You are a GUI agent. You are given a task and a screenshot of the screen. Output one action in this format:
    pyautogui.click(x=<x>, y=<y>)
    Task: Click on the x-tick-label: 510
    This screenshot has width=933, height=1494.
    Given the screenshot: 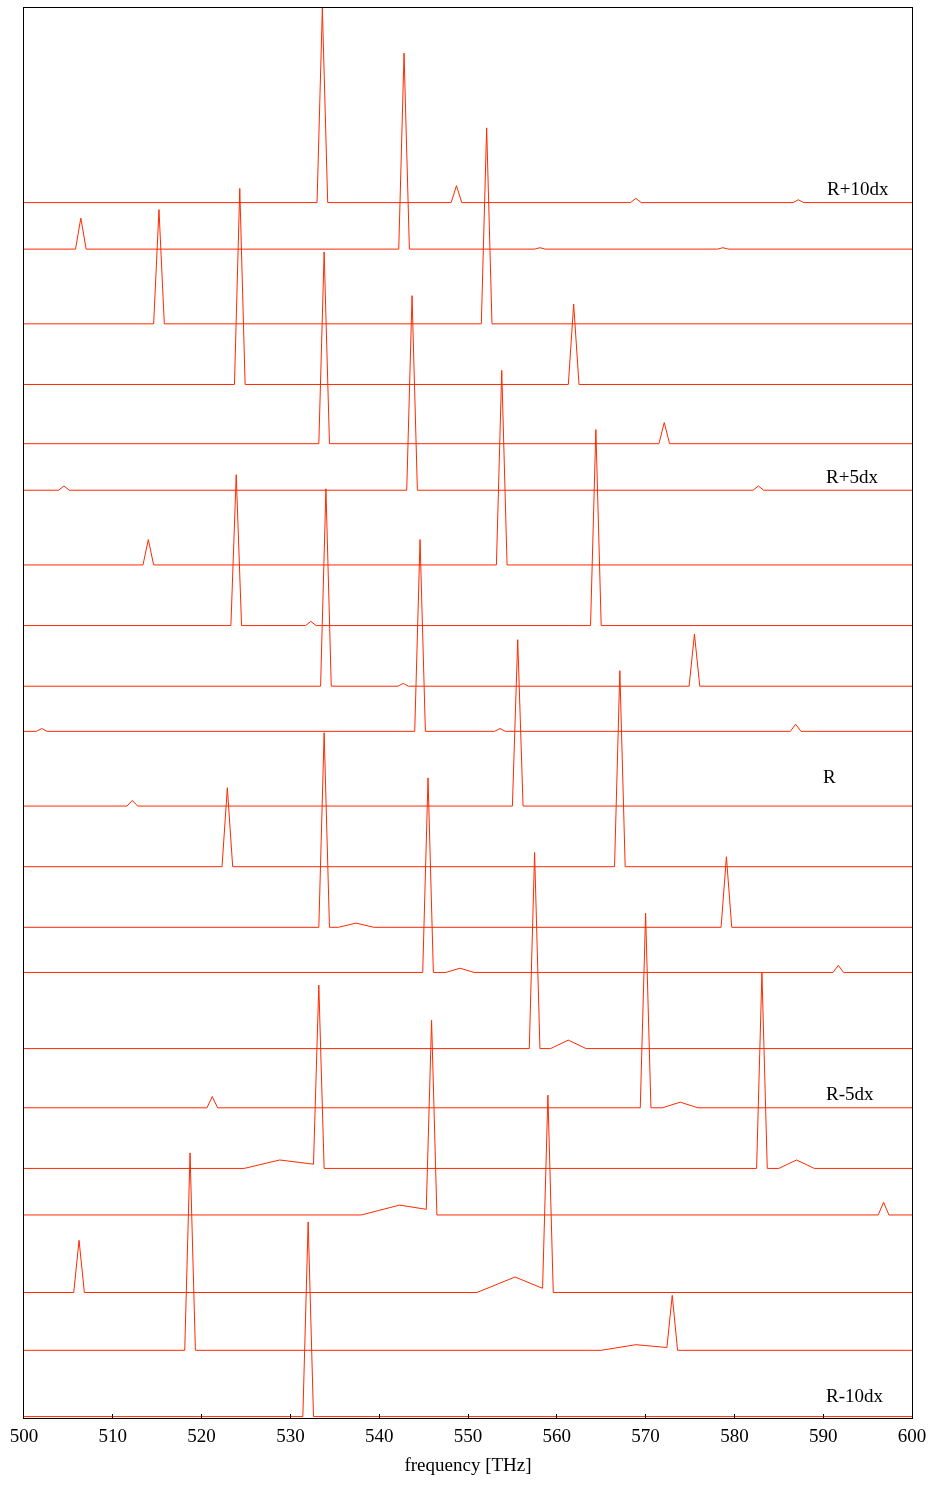 What is the action you would take?
    pyautogui.click(x=113, y=1435)
    